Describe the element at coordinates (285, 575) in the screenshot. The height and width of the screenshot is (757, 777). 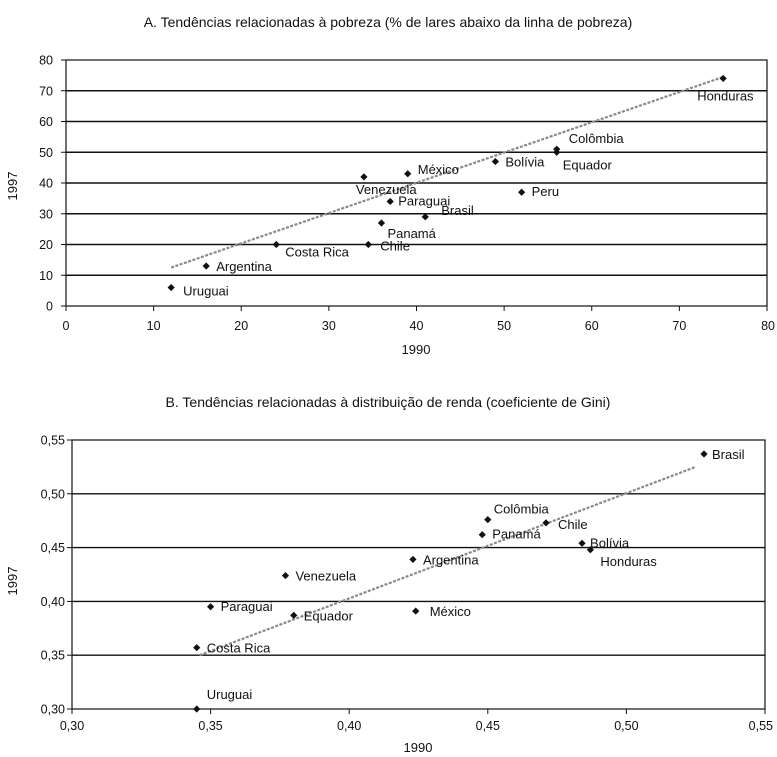
I see `b-point-venezuela` at that location.